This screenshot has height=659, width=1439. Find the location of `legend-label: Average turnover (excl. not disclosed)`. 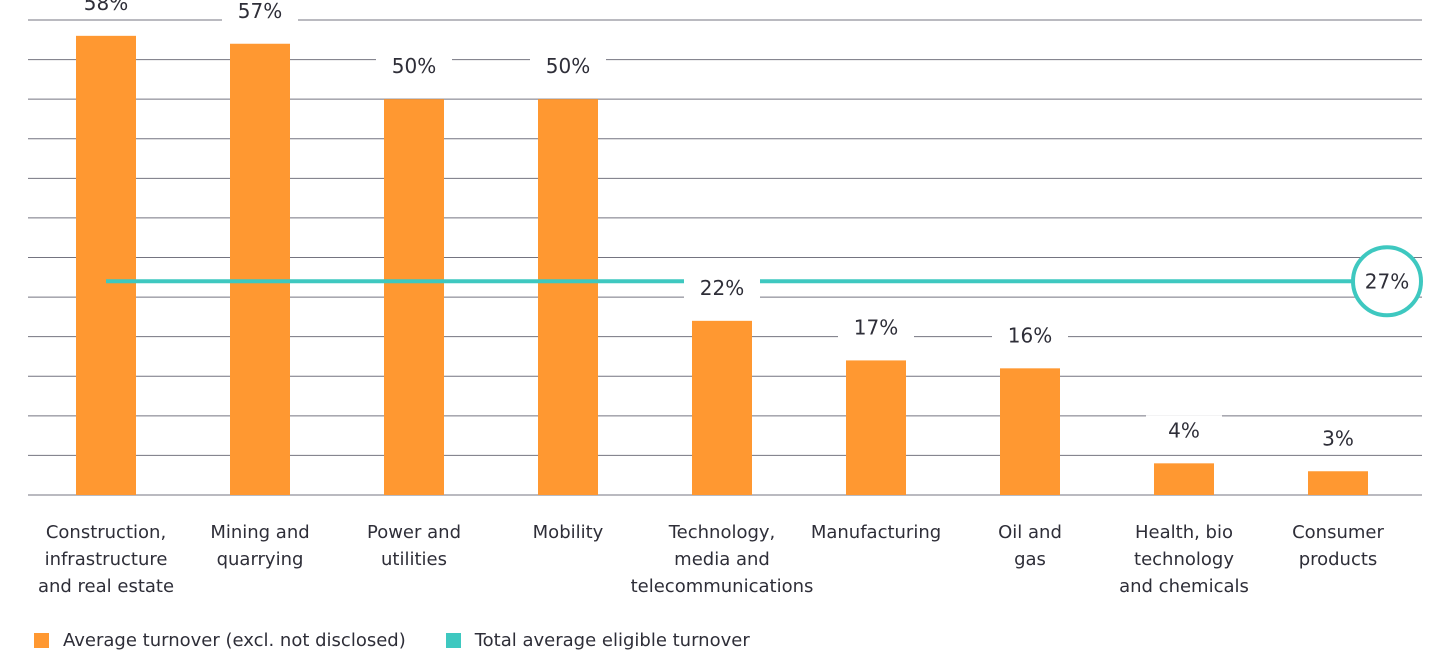

legend-label: Average turnover (excl. not disclosed) is located at coordinates (234, 640).